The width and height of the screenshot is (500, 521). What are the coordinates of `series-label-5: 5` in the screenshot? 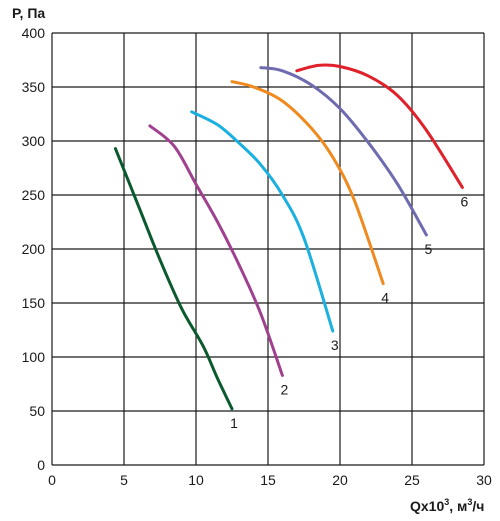 It's located at (429, 249).